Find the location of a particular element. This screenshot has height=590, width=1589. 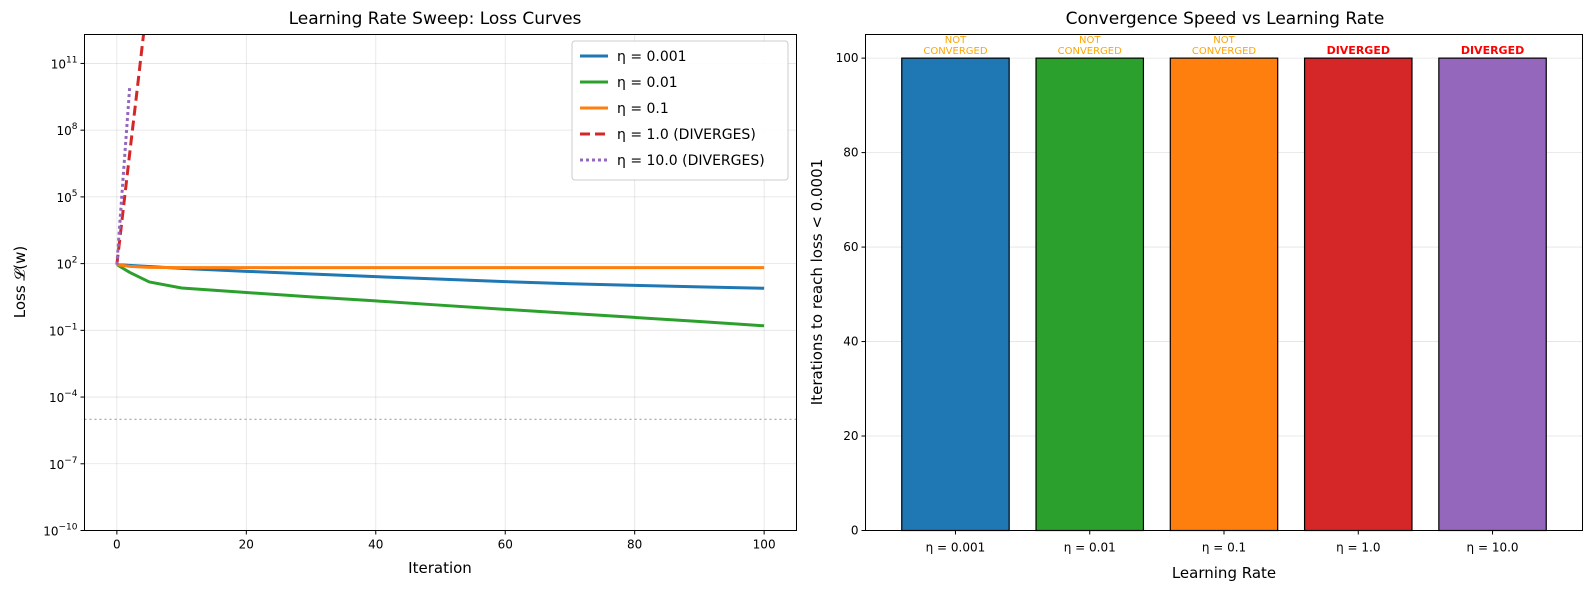

left-y-tick-label: 10⁻¹⁰ is located at coordinates (60, 531).